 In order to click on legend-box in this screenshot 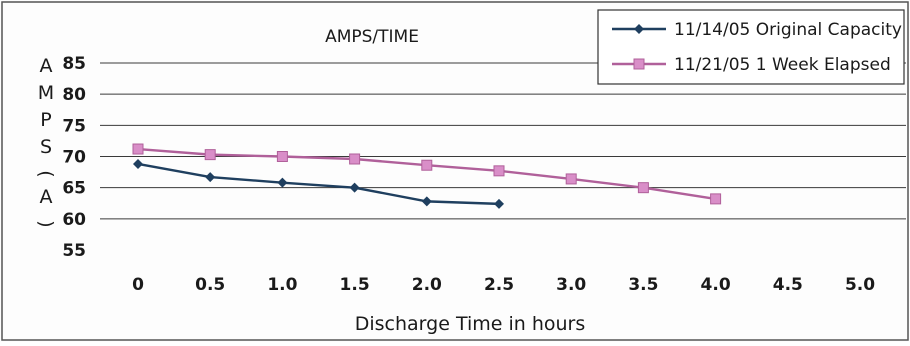, I will do `click(751, 47)`.